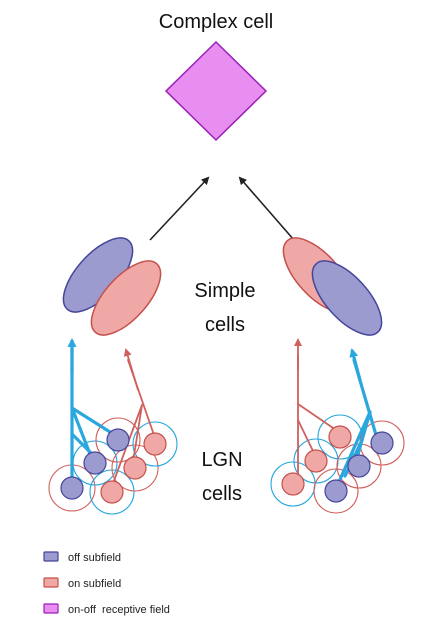 This screenshot has width=429, height=638. What do you see at coordinates (216, 91) in the screenshot?
I see `complex-cell-diamond` at bounding box center [216, 91].